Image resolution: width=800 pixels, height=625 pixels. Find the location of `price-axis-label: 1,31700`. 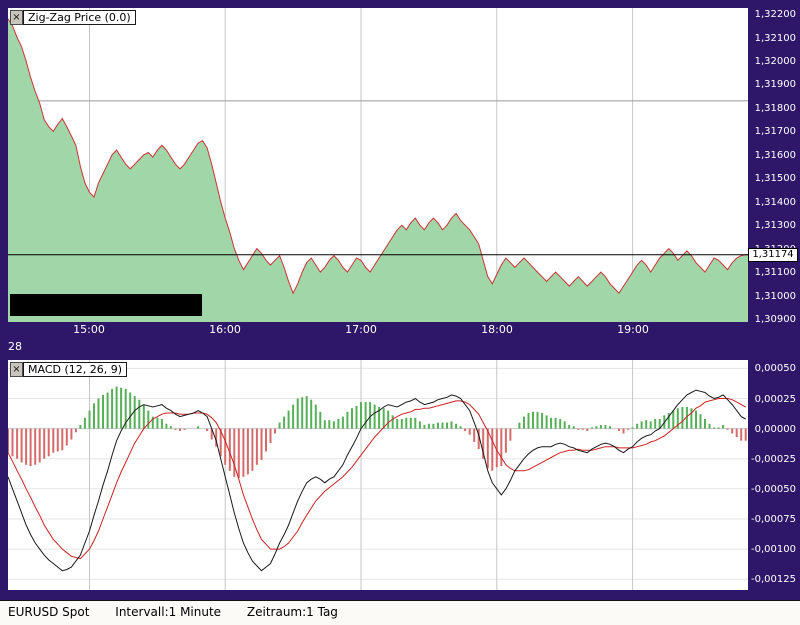

price-axis-label: 1,31700 is located at coordinates (775, 131).